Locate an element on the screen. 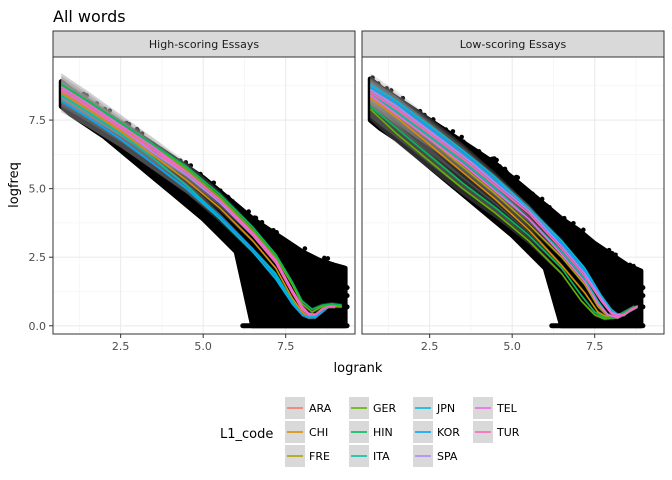 This screenshot has width=672, height=480. legend-item-tel: TEL is located at coordinates (495, 408).